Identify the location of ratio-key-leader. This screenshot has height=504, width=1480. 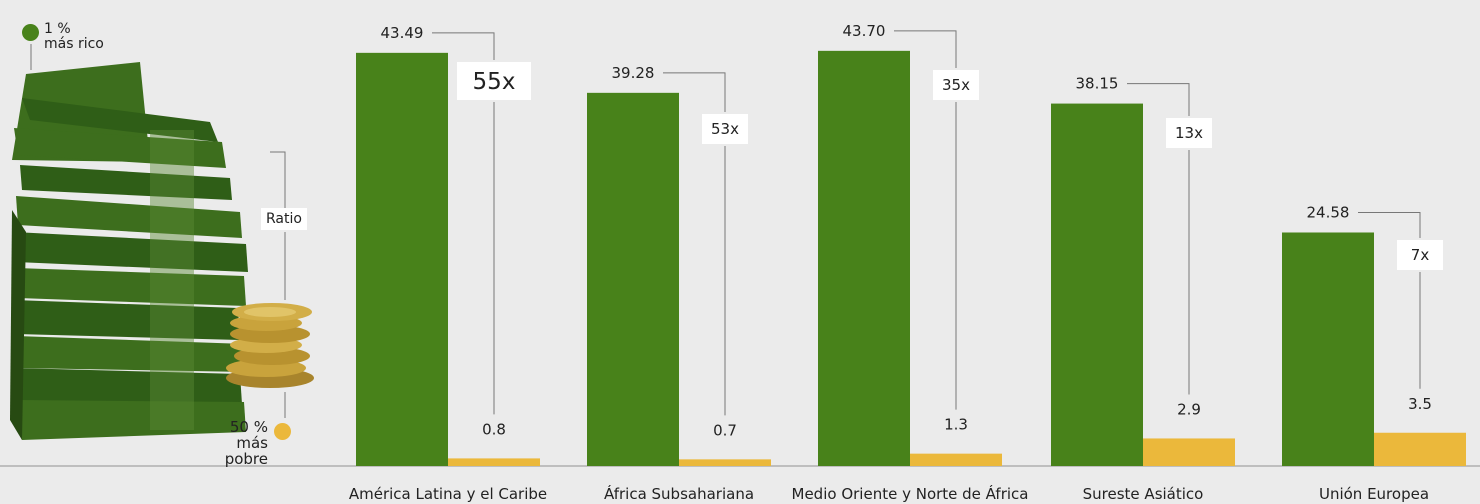
(278, 180).